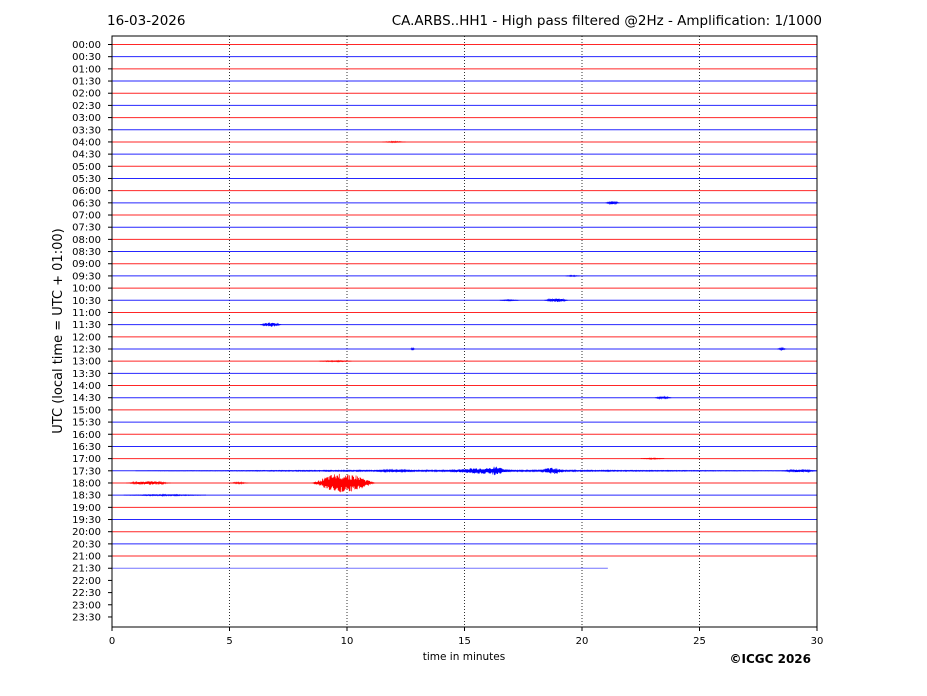 This screenshot has height=696, width=927. I want to click on y-tick-label: 08:30, so click(86, 252).